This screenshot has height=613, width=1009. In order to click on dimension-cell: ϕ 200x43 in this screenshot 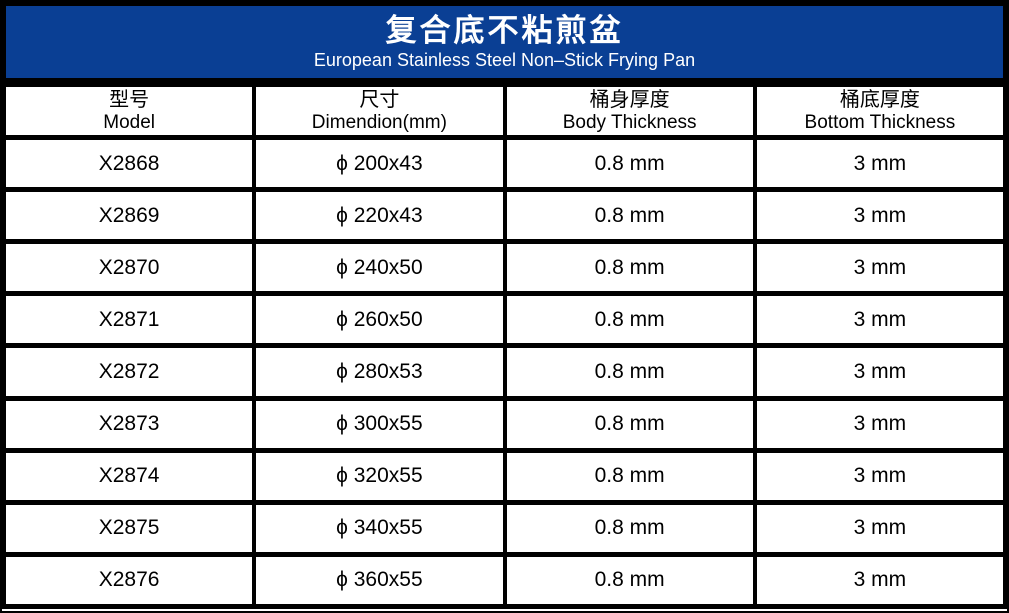, I will do `click(379, 163)`.